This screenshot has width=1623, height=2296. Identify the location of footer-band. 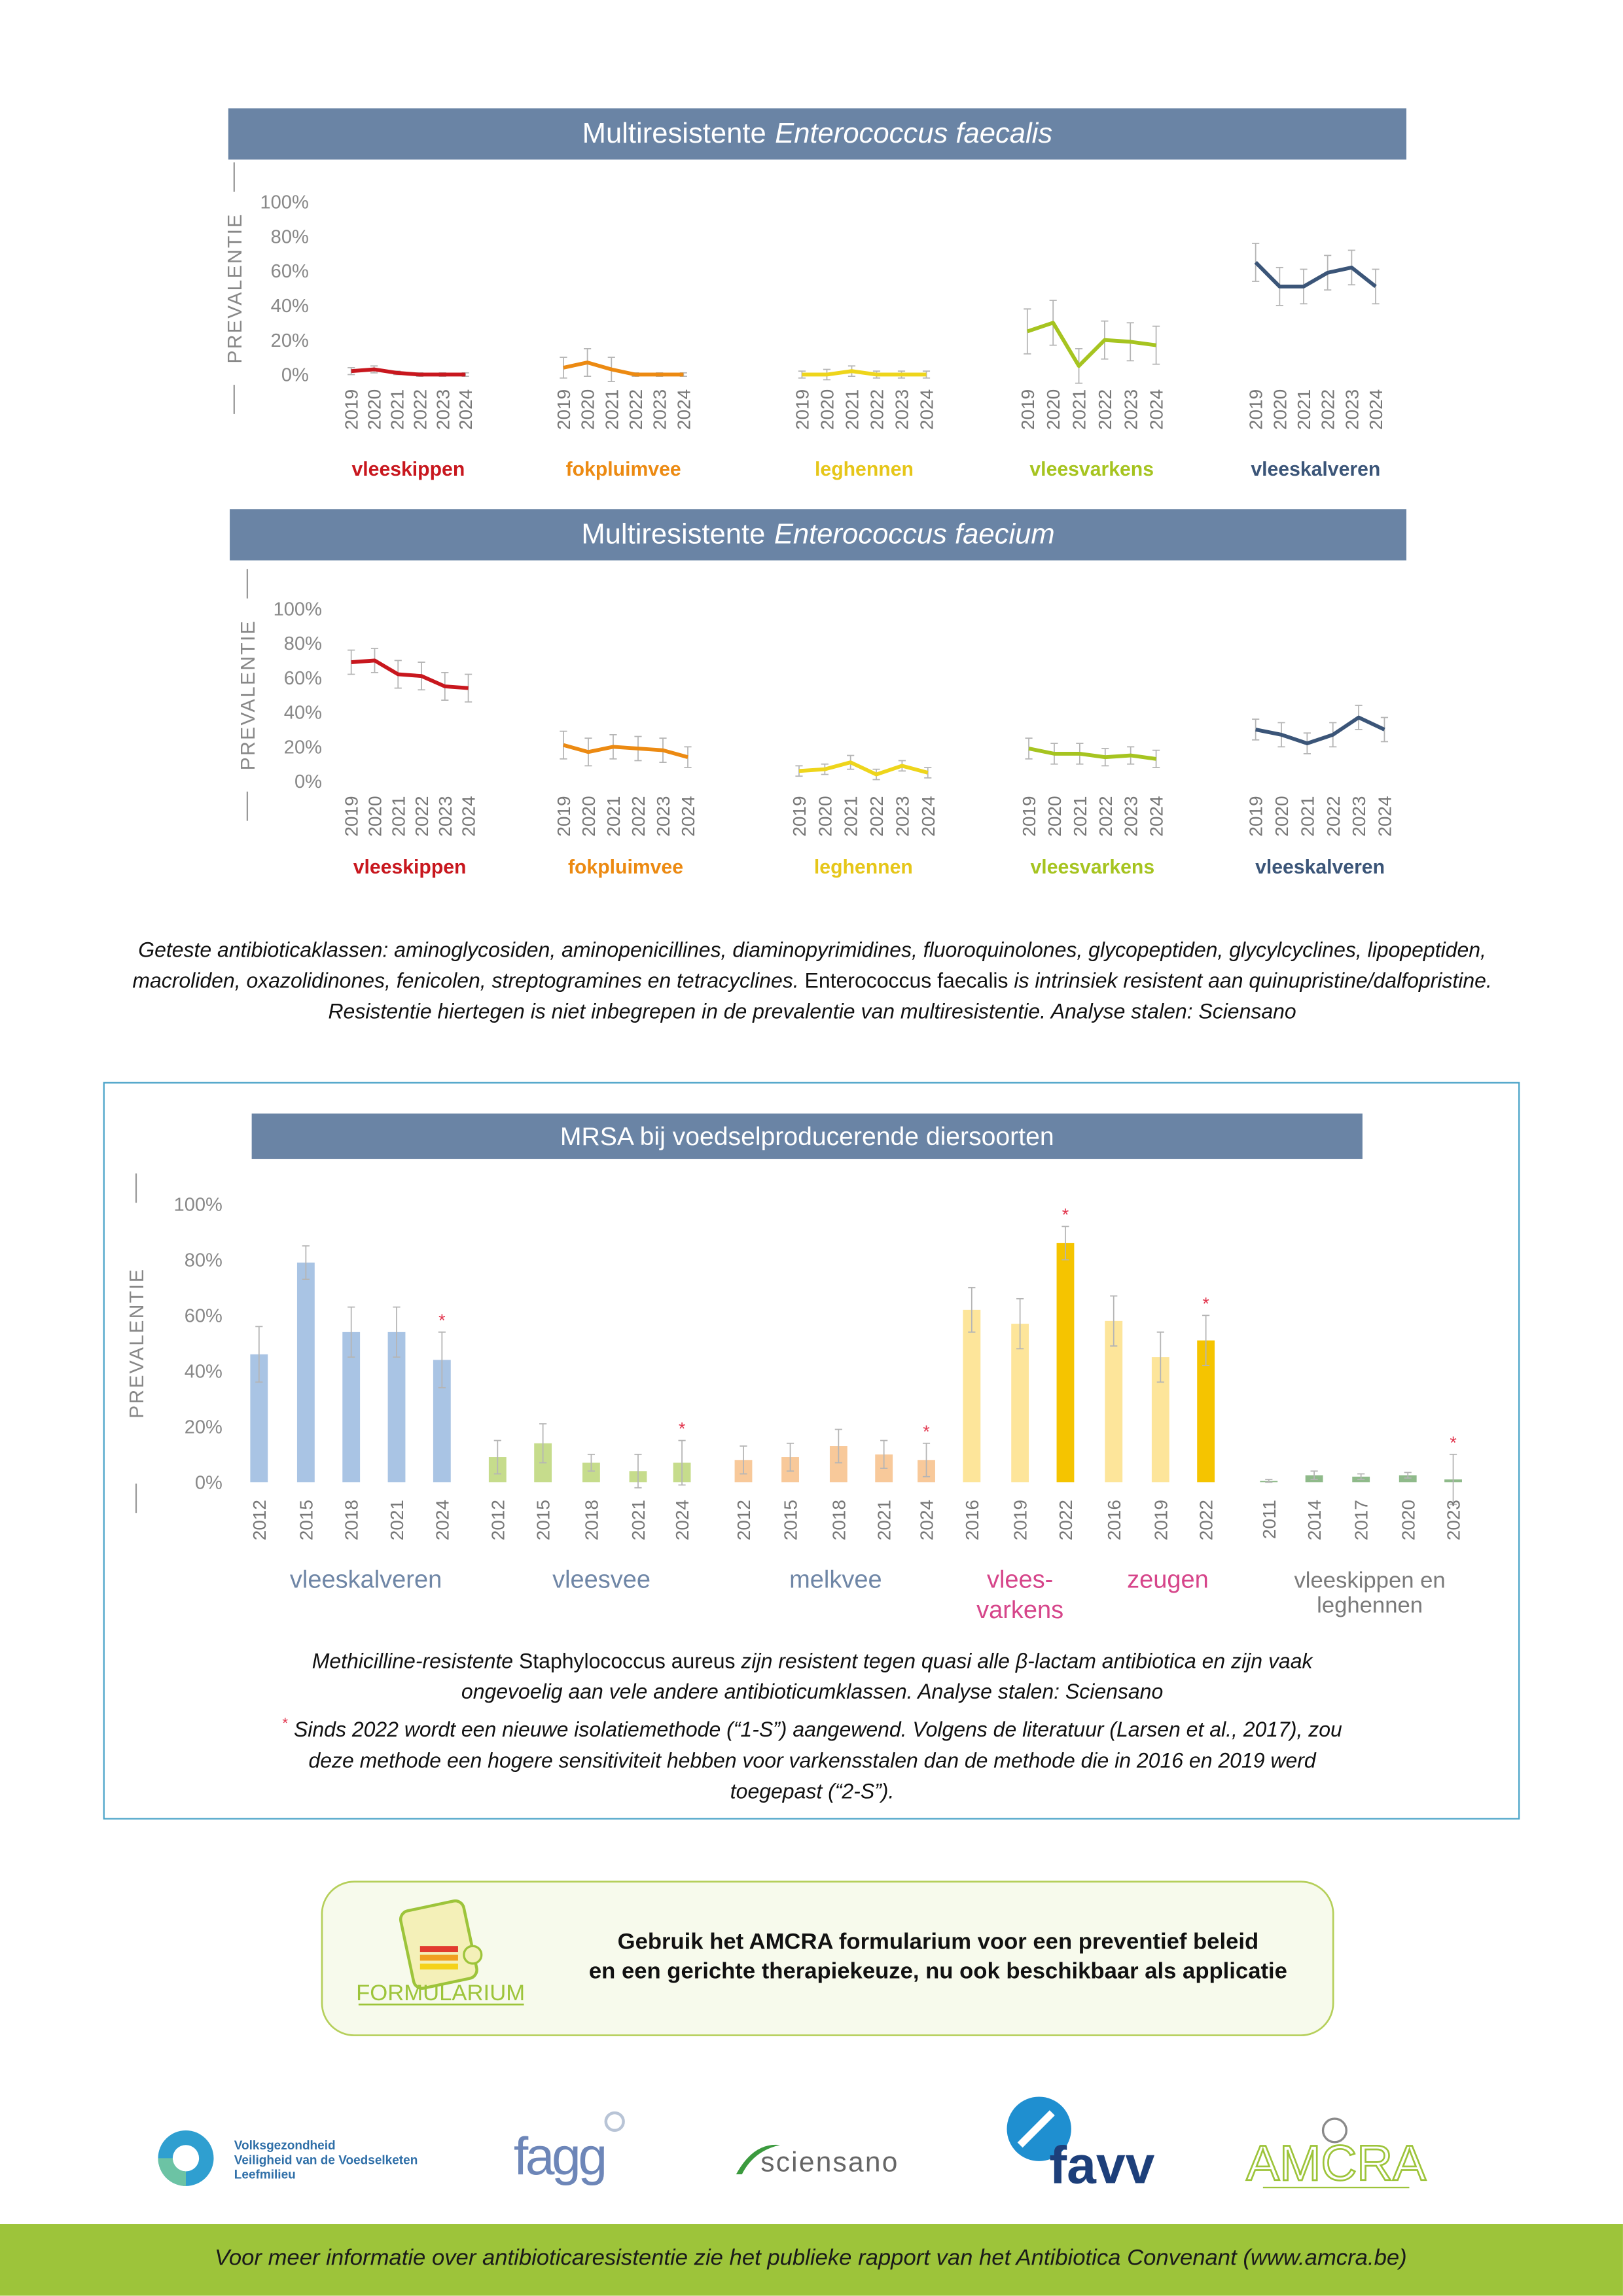
(811, 2260).